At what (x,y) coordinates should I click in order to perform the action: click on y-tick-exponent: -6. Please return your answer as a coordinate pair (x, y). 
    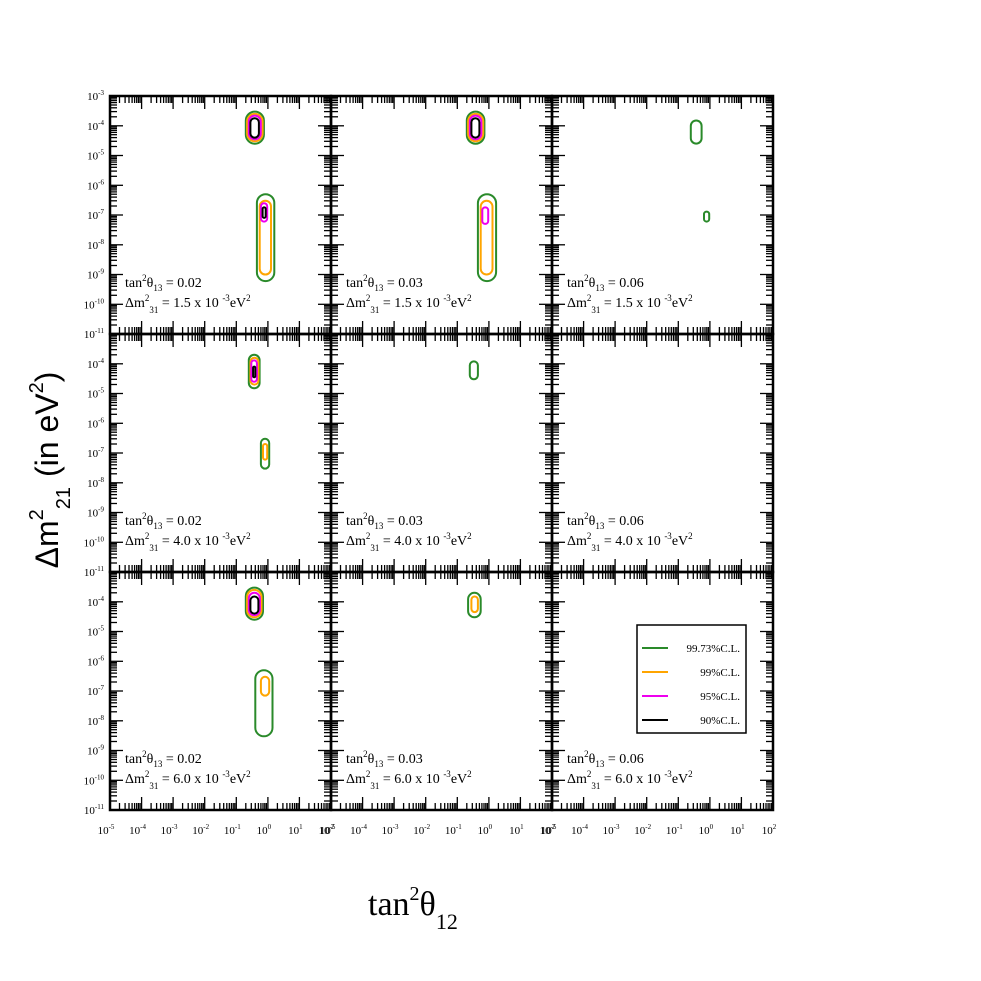
    Looking at the image, I should click on (101, 420).